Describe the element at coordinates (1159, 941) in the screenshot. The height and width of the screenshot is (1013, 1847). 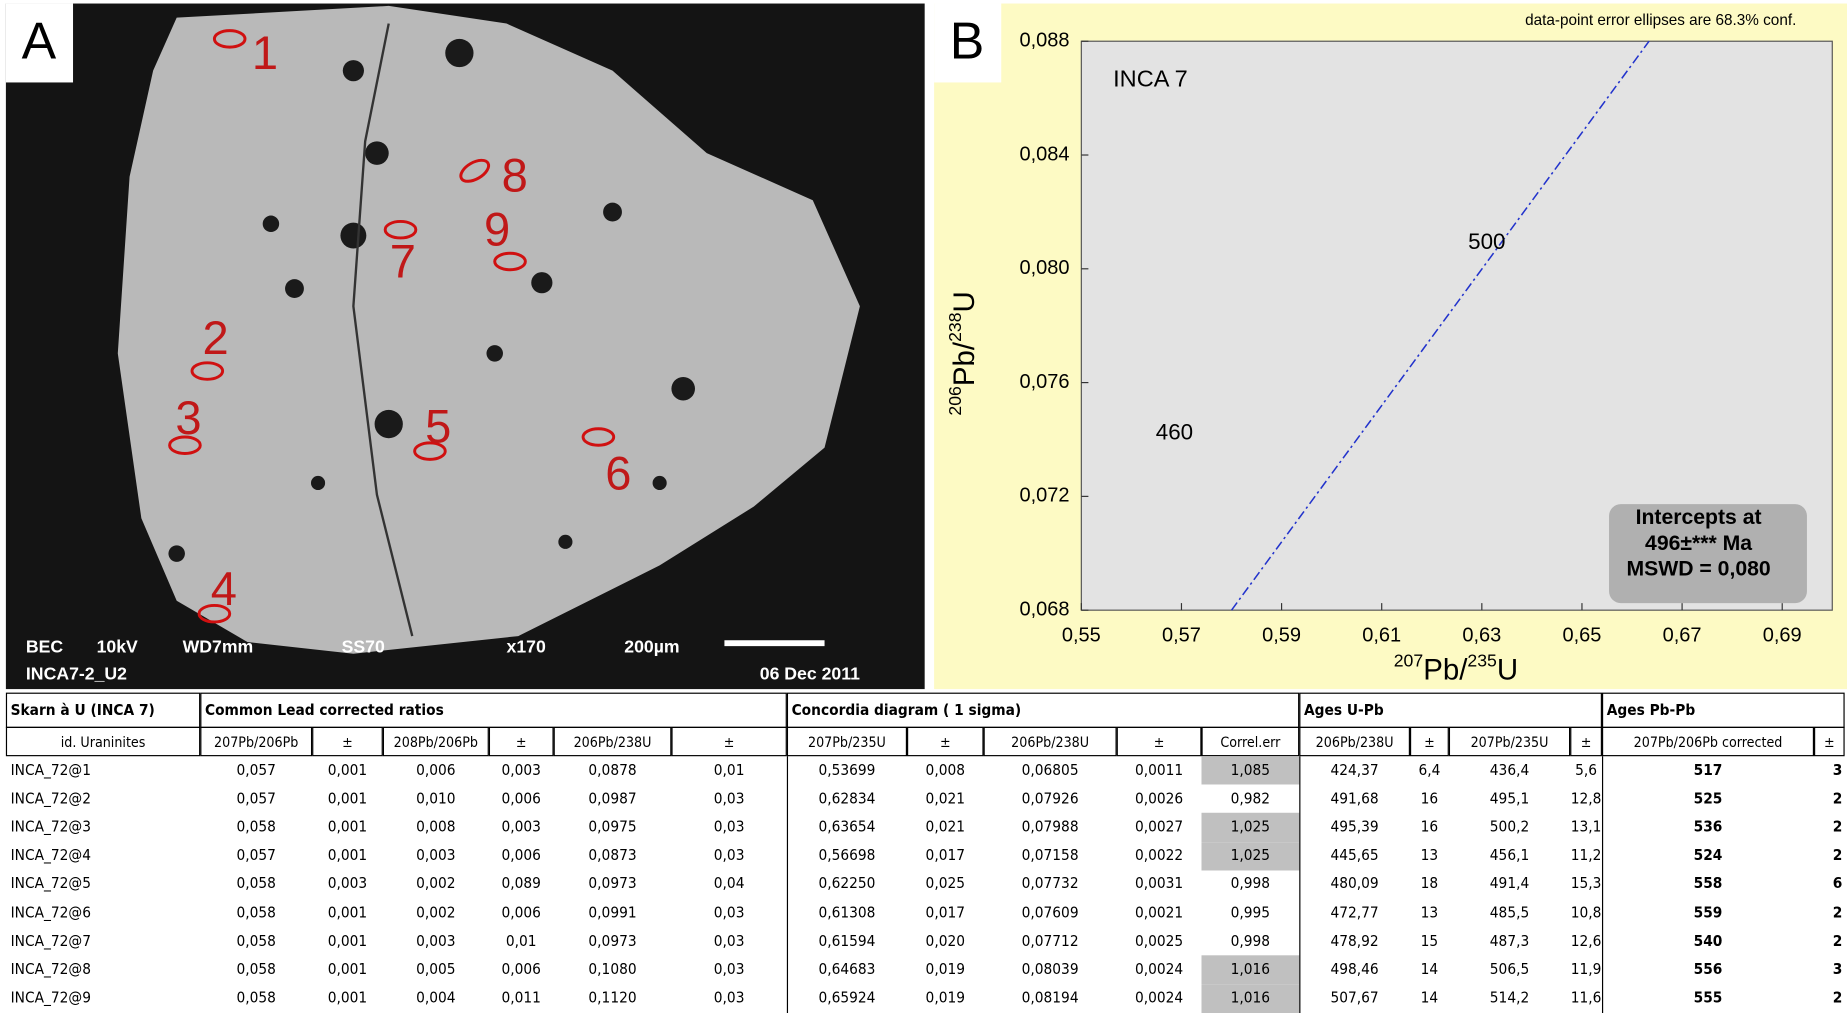
I see `table-value: 0,0025` at that location.